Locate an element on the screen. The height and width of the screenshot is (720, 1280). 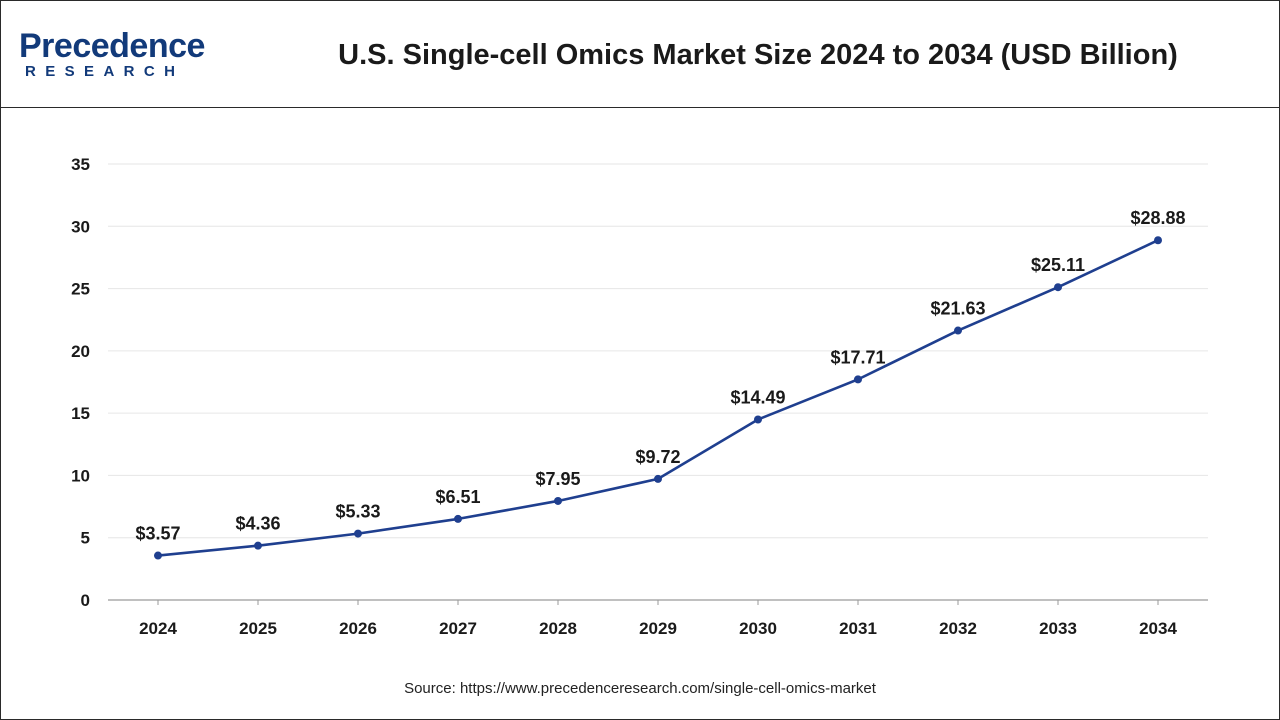
x-tick-label: 2025 is located at coordinates (258, 628).